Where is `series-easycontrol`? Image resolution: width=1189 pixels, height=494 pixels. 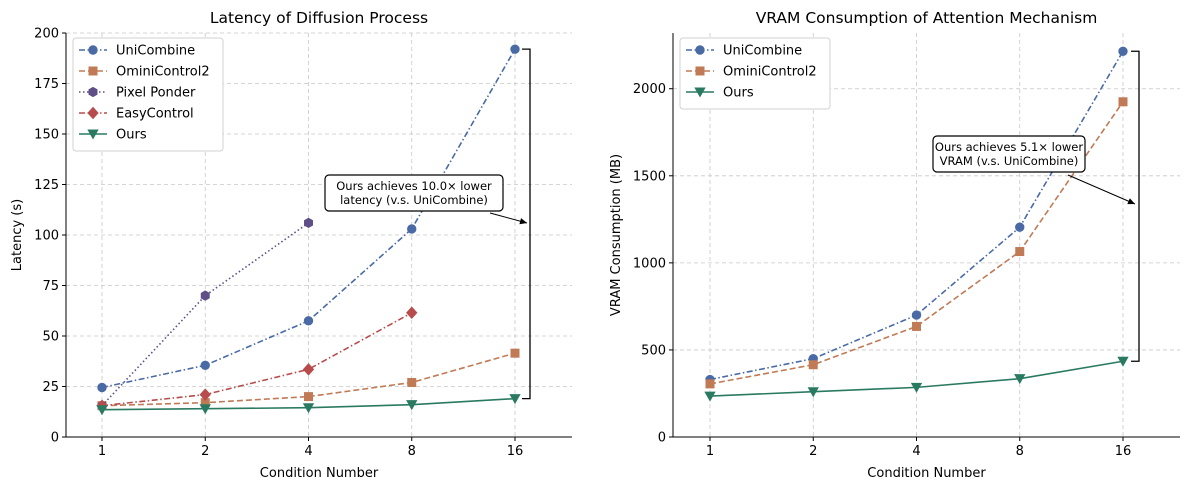
series-easycontrol is located at coordinates (257, 359).